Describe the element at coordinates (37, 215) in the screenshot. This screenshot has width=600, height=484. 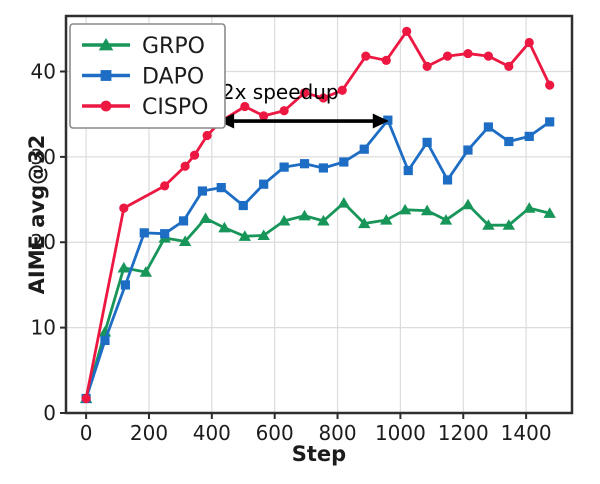
I see `y-axis-label: AIME avg@32` at that location.